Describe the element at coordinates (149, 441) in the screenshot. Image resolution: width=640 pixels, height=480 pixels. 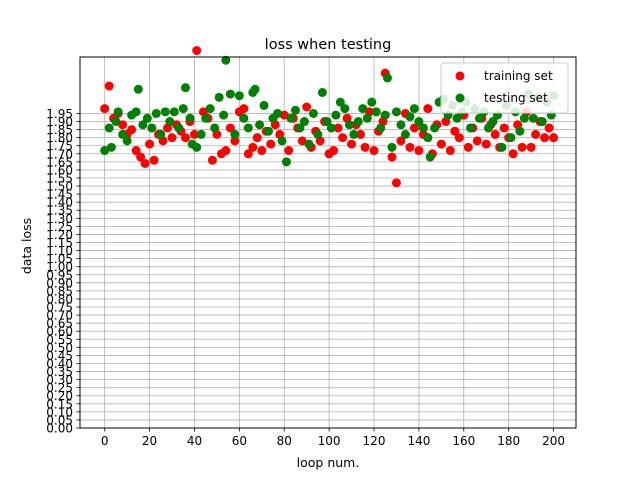
I see `x-tick-label: 20` at that location.